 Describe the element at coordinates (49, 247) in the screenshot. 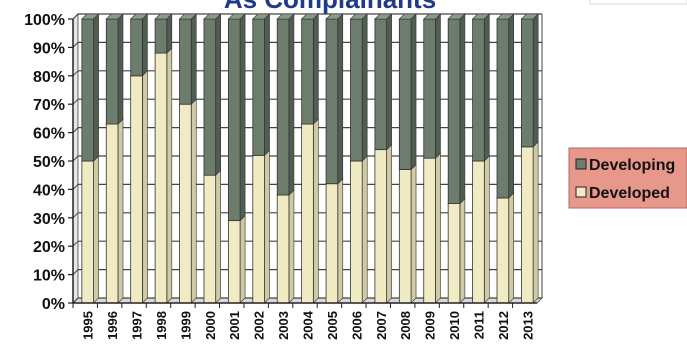

I see `y-tick-label: 20%` at that location.